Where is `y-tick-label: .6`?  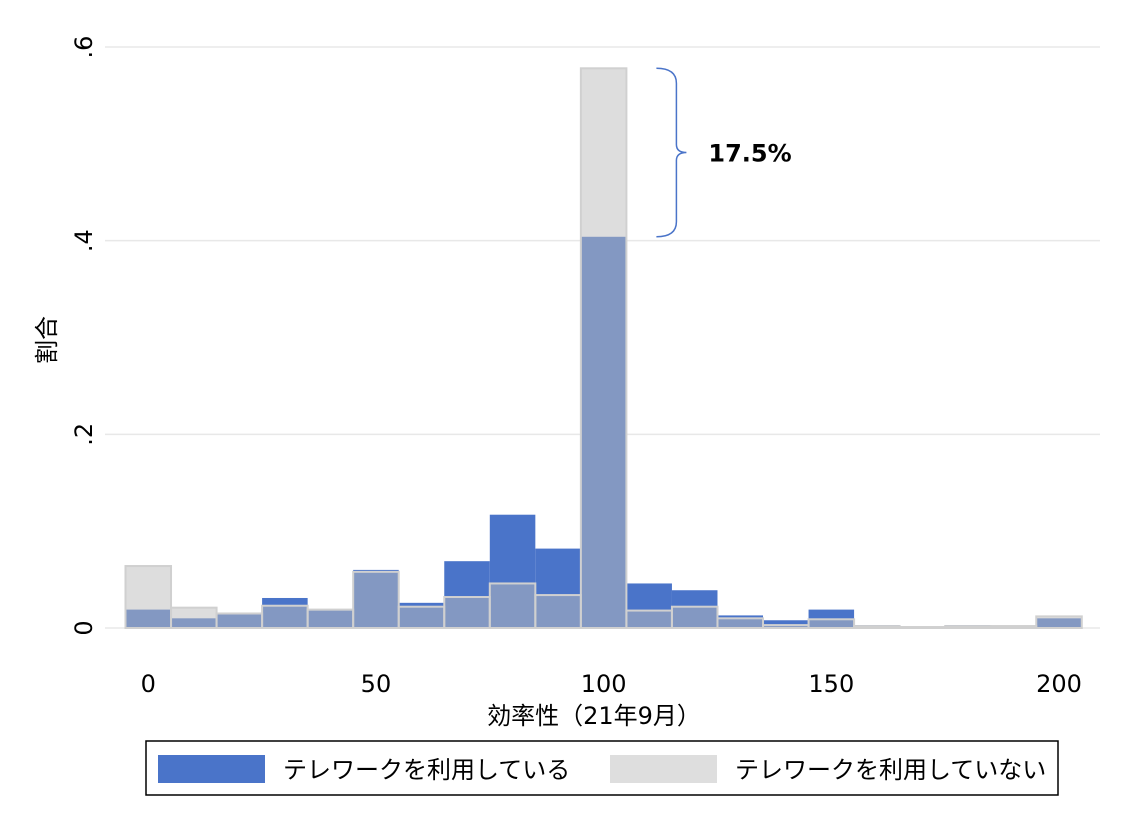 y-tick-label: .6 is located at coordinates (84, 47).